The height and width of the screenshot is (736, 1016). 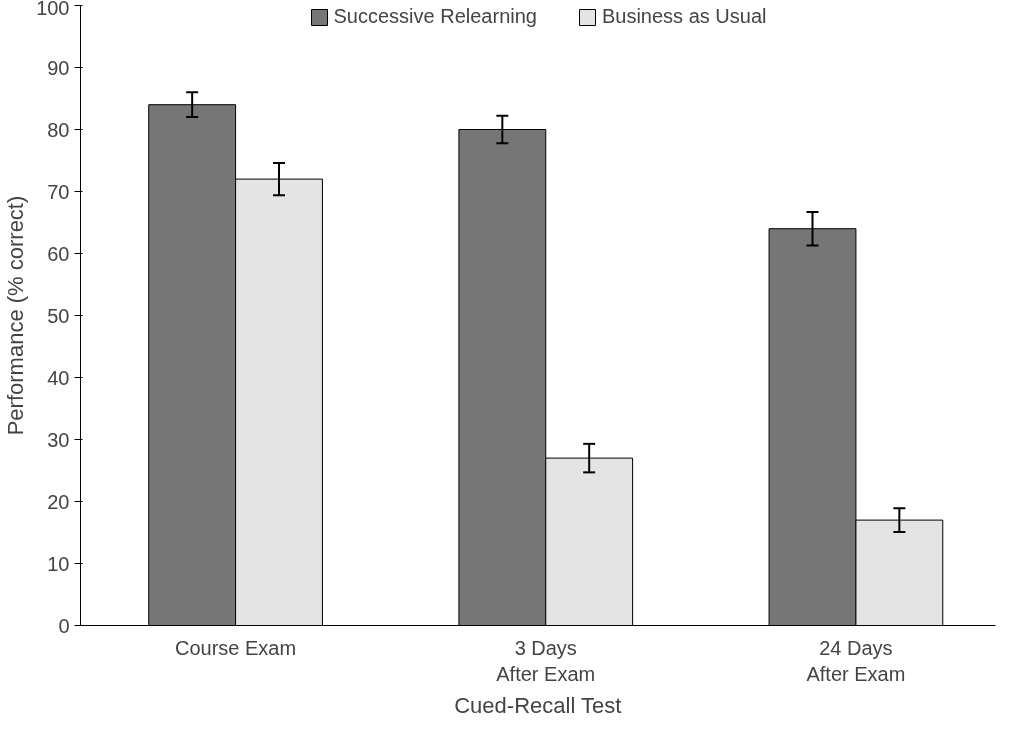 I want to click on y-tick-label: 0, so click(x=64, y=625).